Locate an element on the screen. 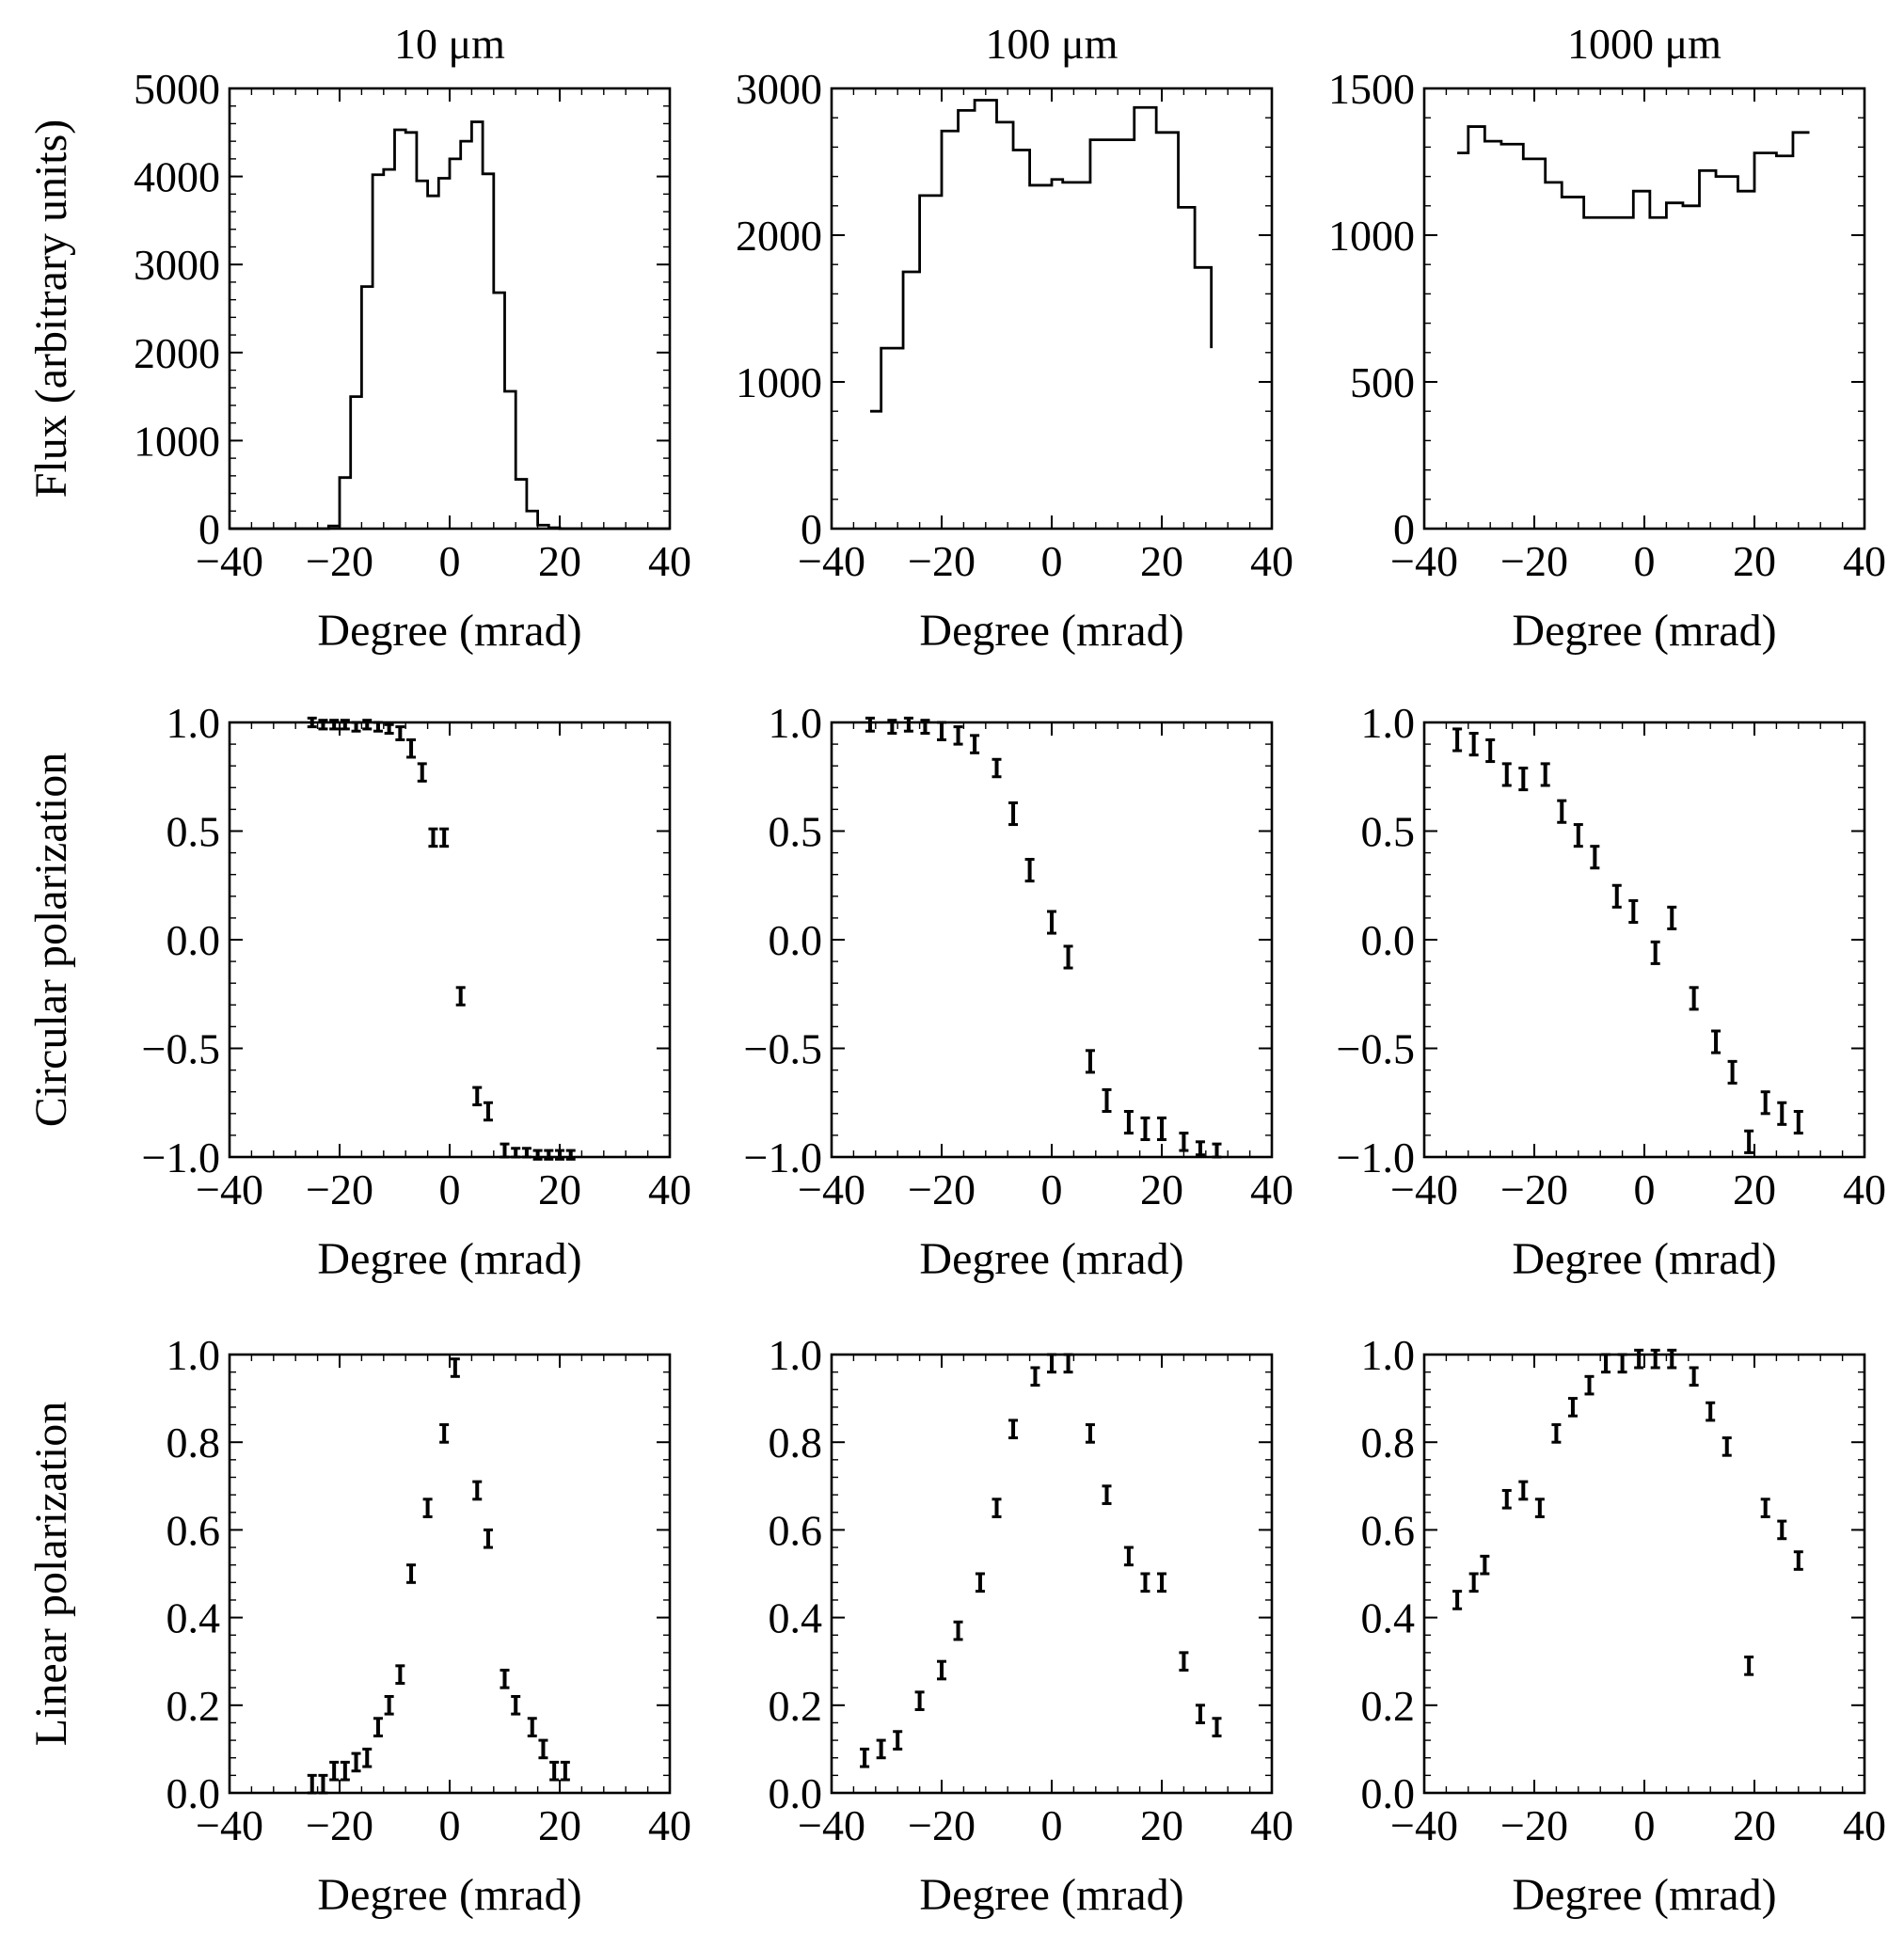 The width and height of the screenshot is (1904, 1934). panel-title: 10 μm is located at coordinates (449, 44).